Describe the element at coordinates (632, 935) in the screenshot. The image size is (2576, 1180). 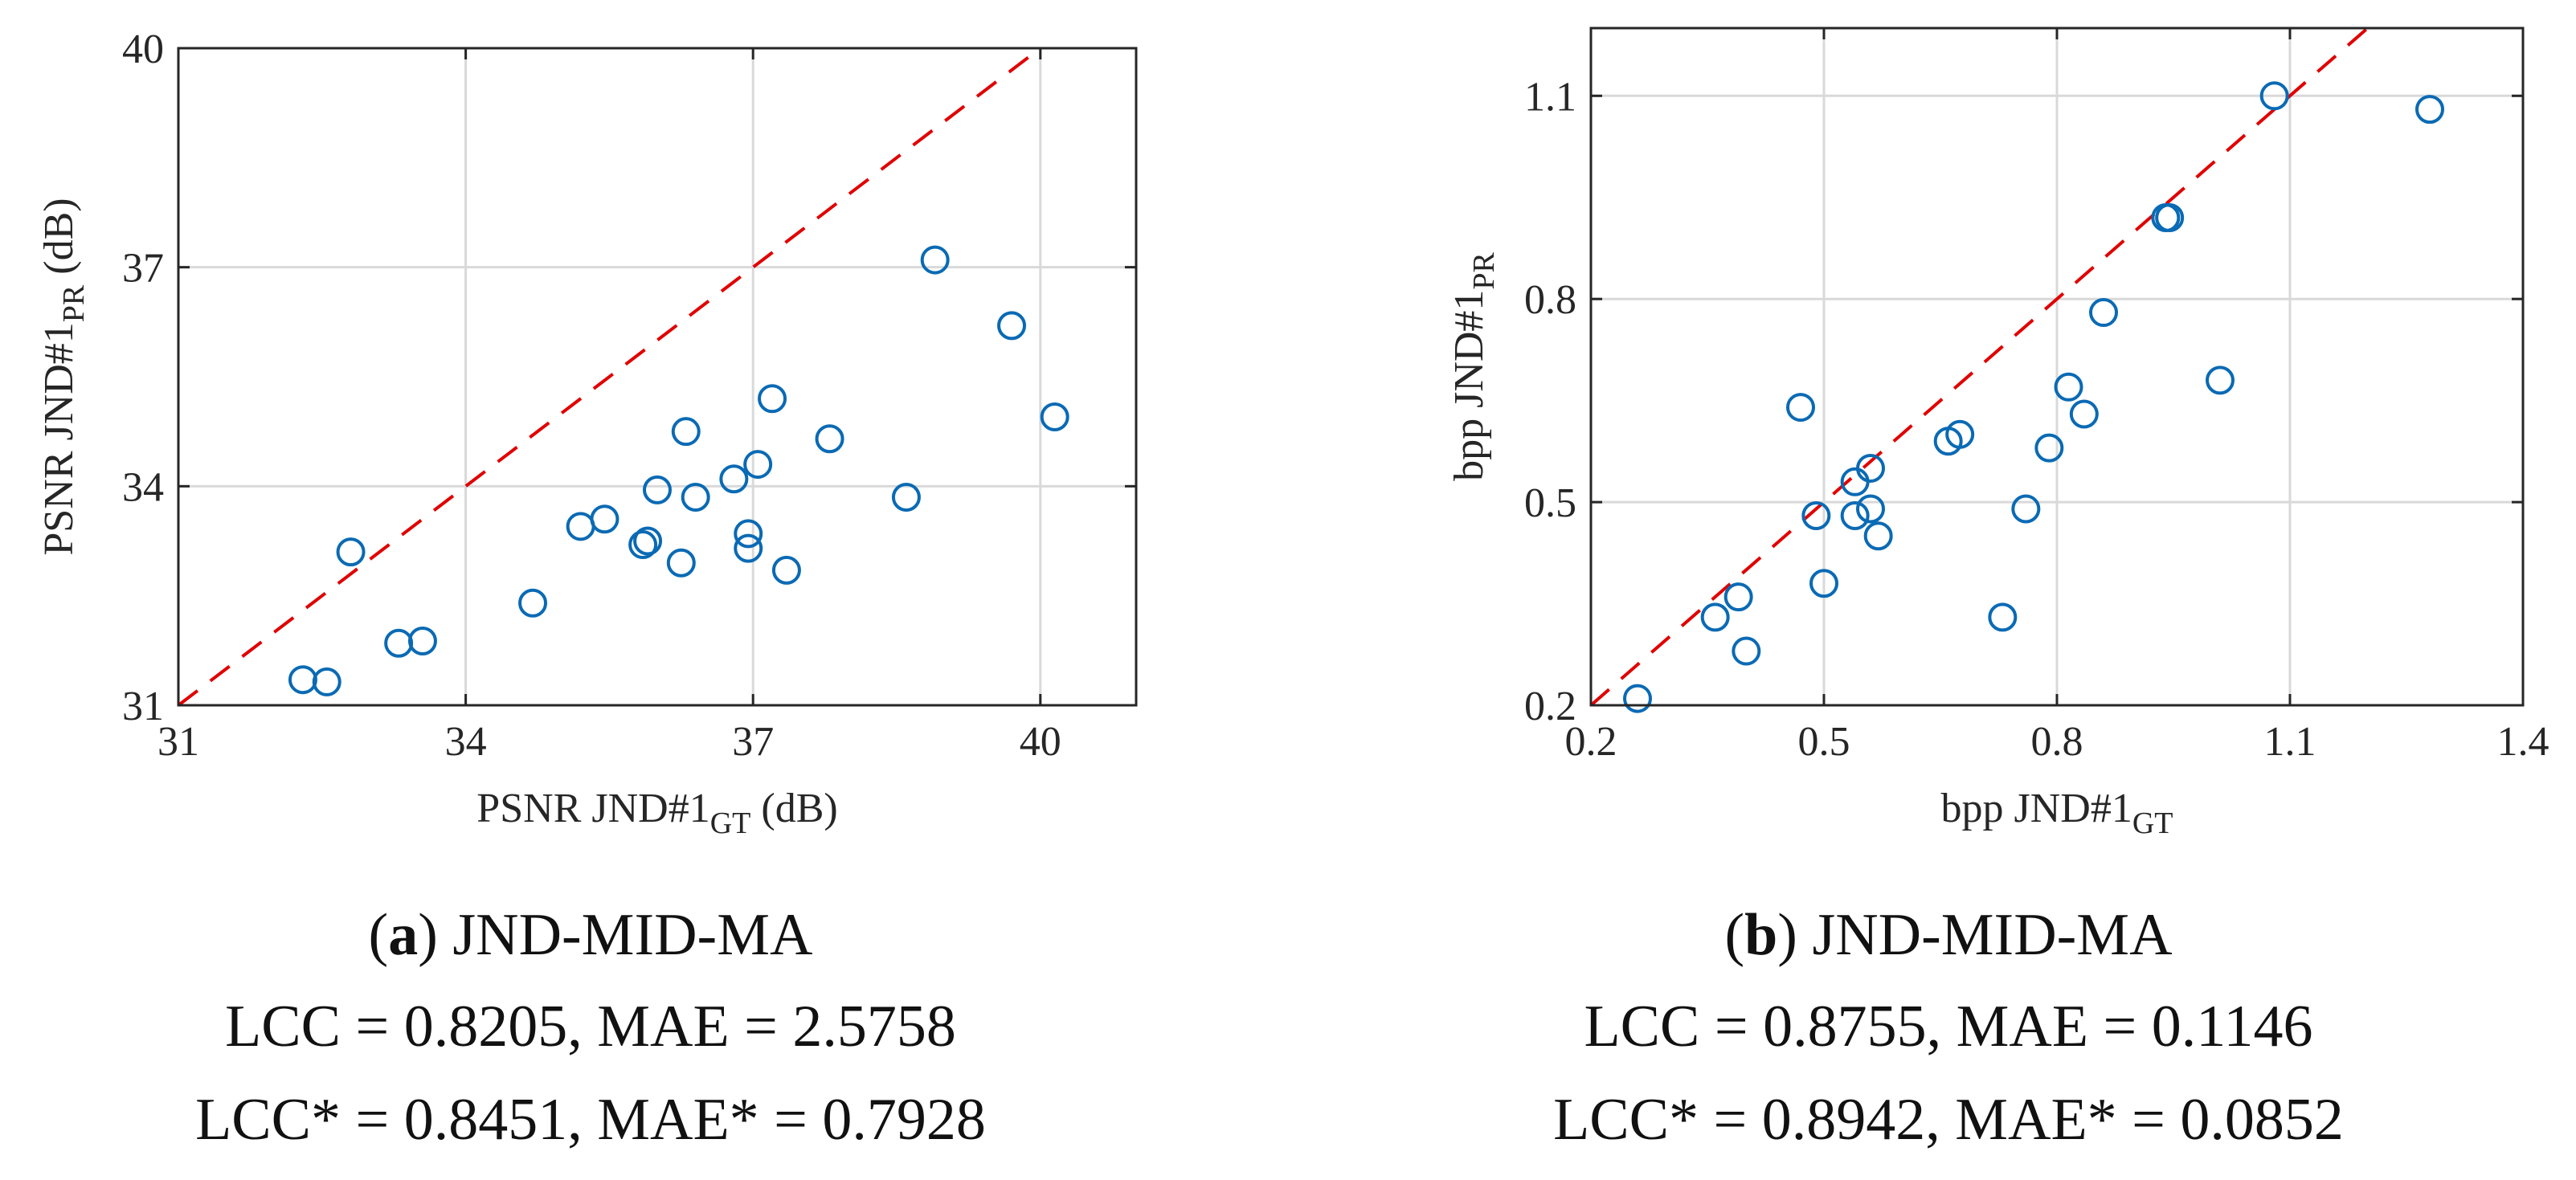
I see `panel-a-caption-name: JND-MID-MA` at that location.